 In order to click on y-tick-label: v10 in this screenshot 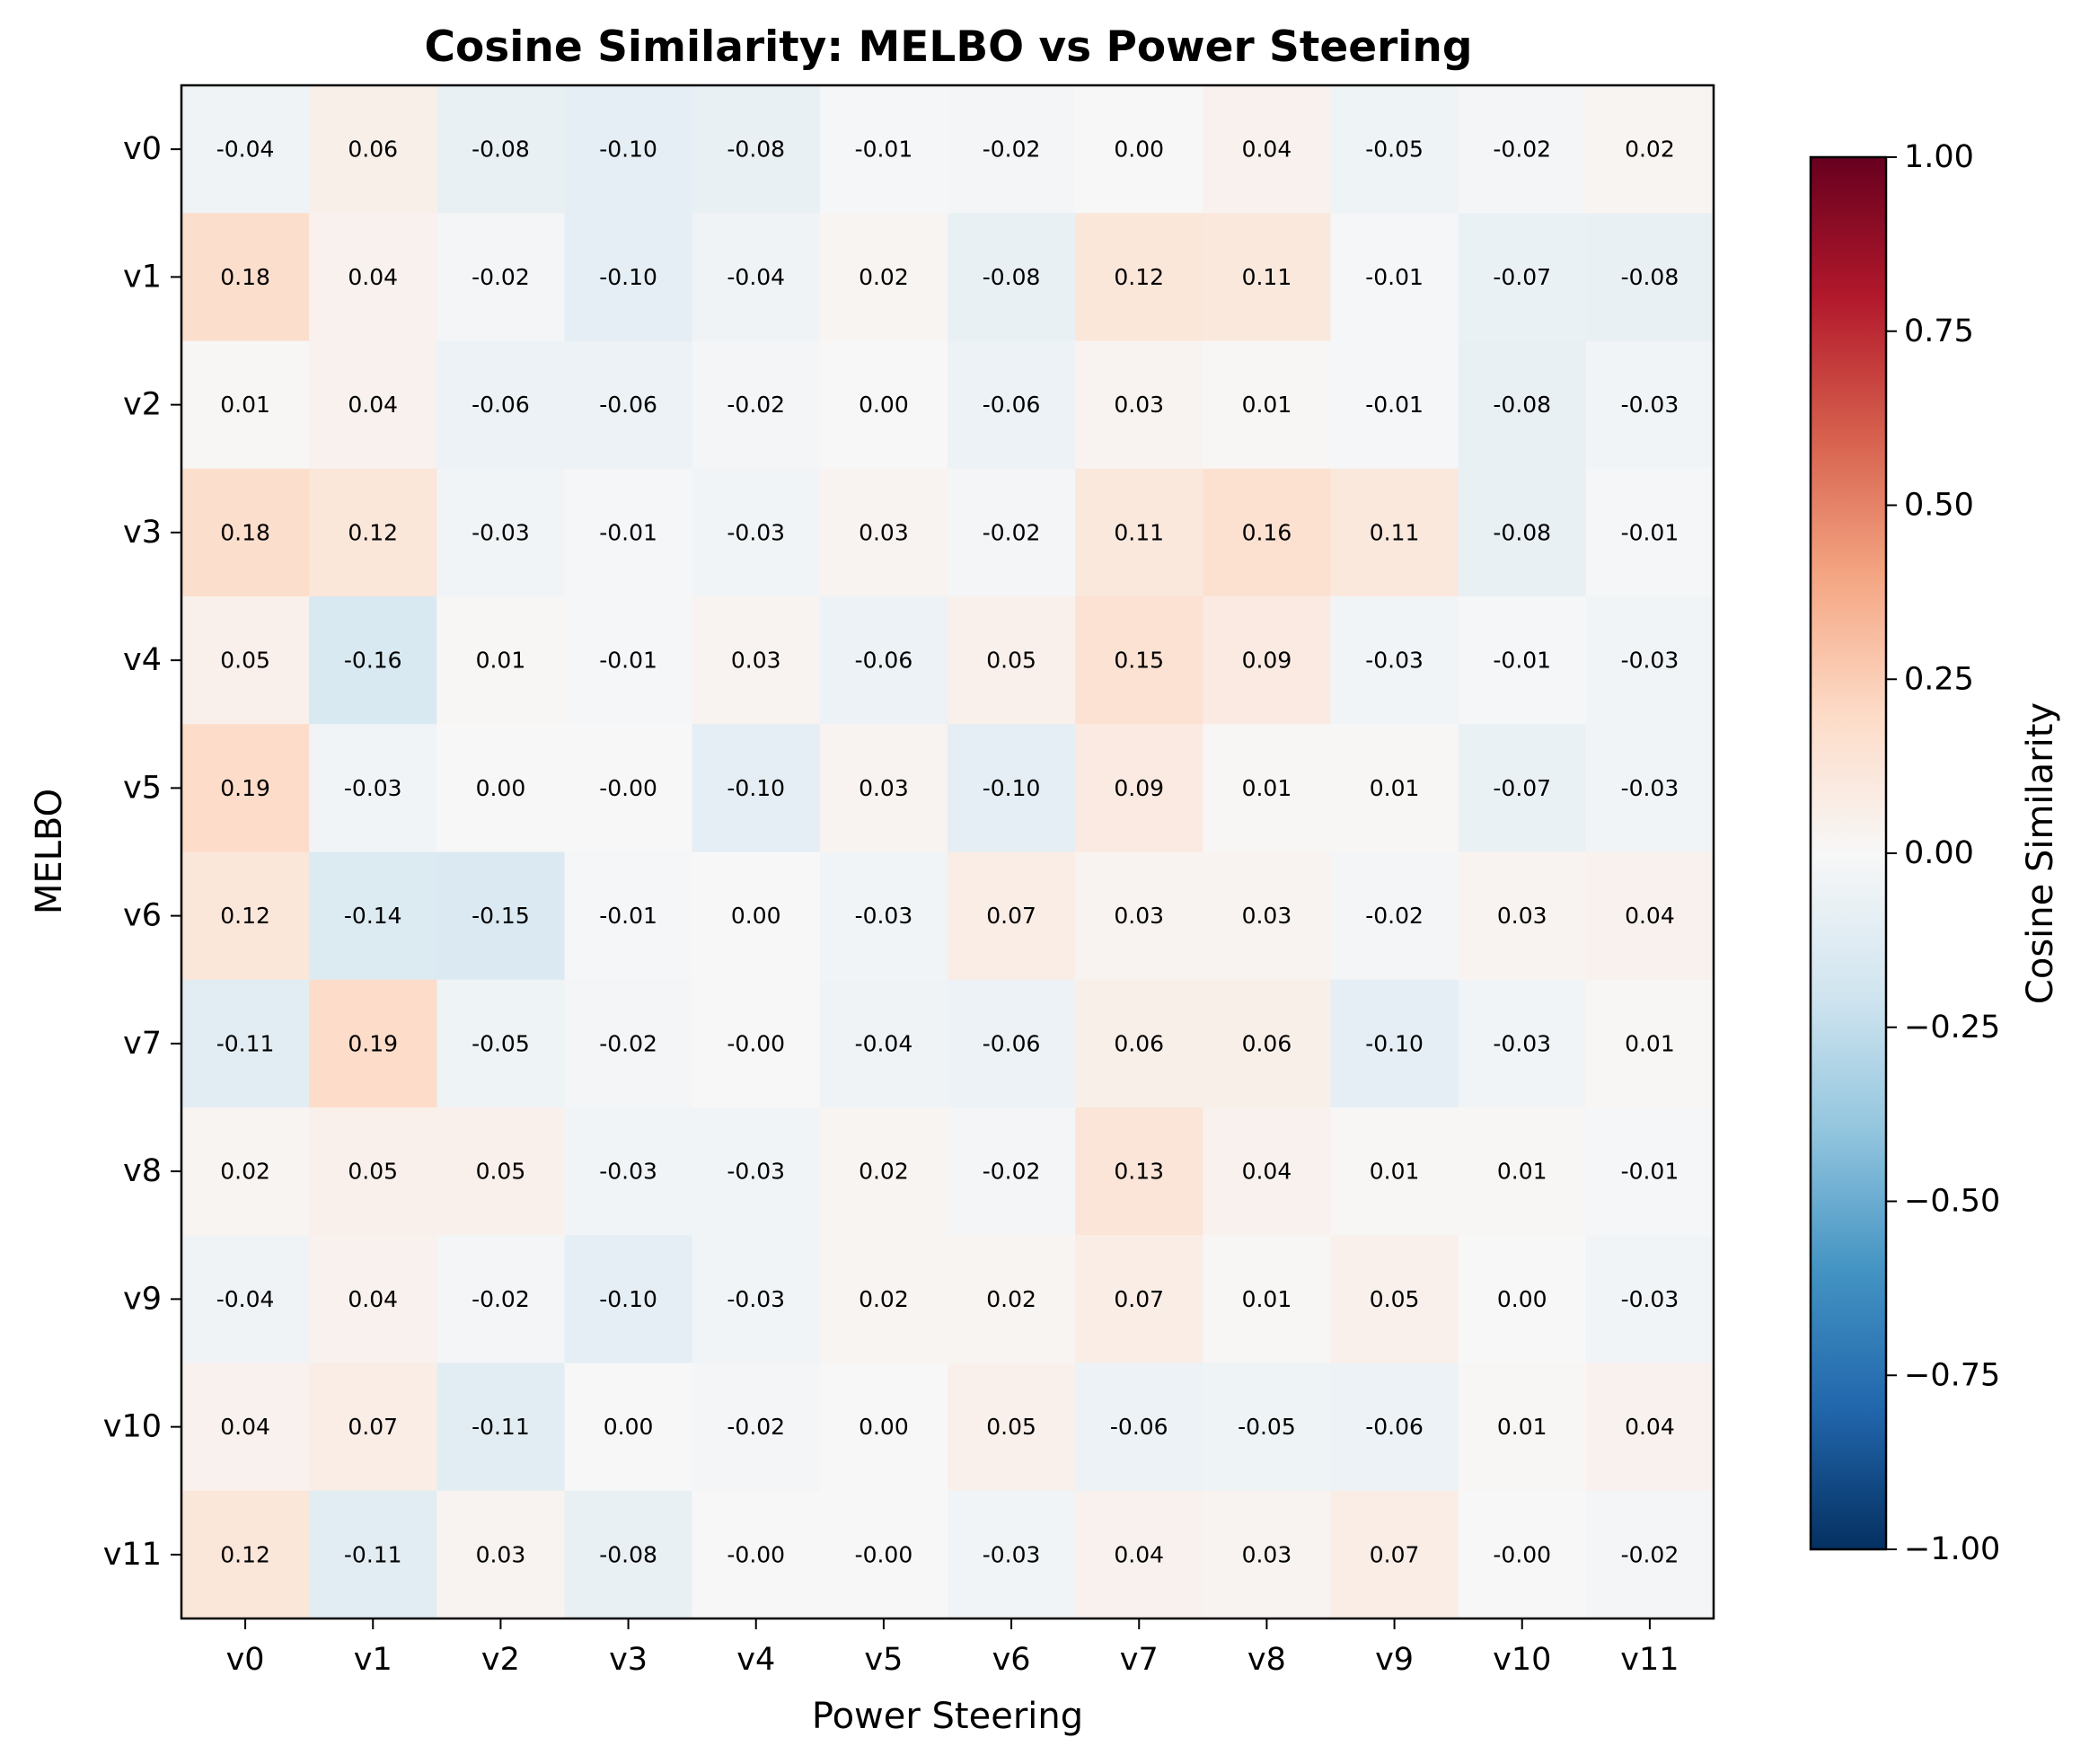, I will do `click(132, 1427)`.